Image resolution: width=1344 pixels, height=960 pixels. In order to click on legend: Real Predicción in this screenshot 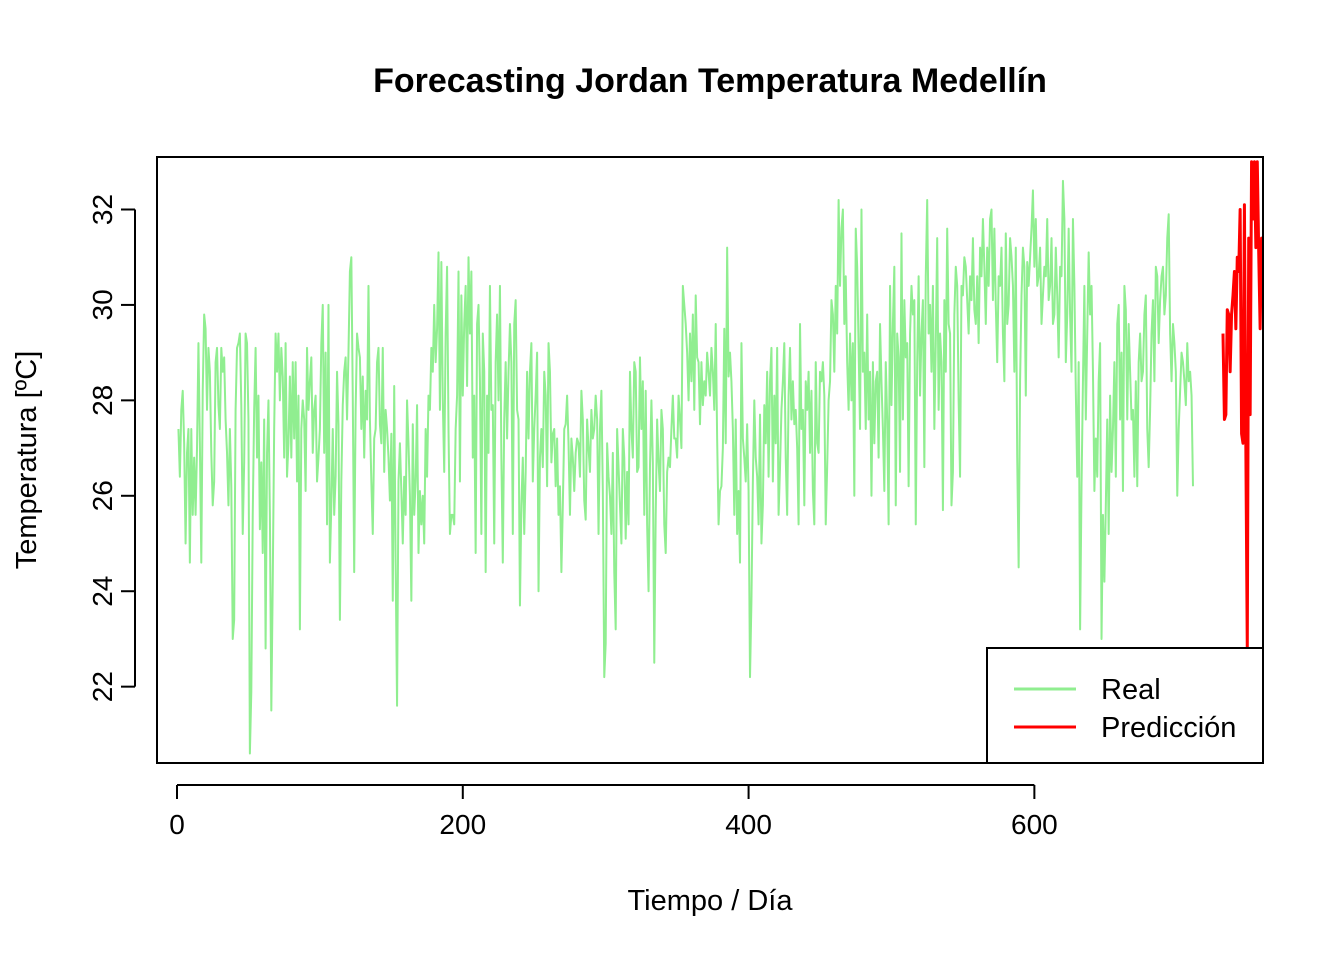, I will do `click(1125, 705)`.